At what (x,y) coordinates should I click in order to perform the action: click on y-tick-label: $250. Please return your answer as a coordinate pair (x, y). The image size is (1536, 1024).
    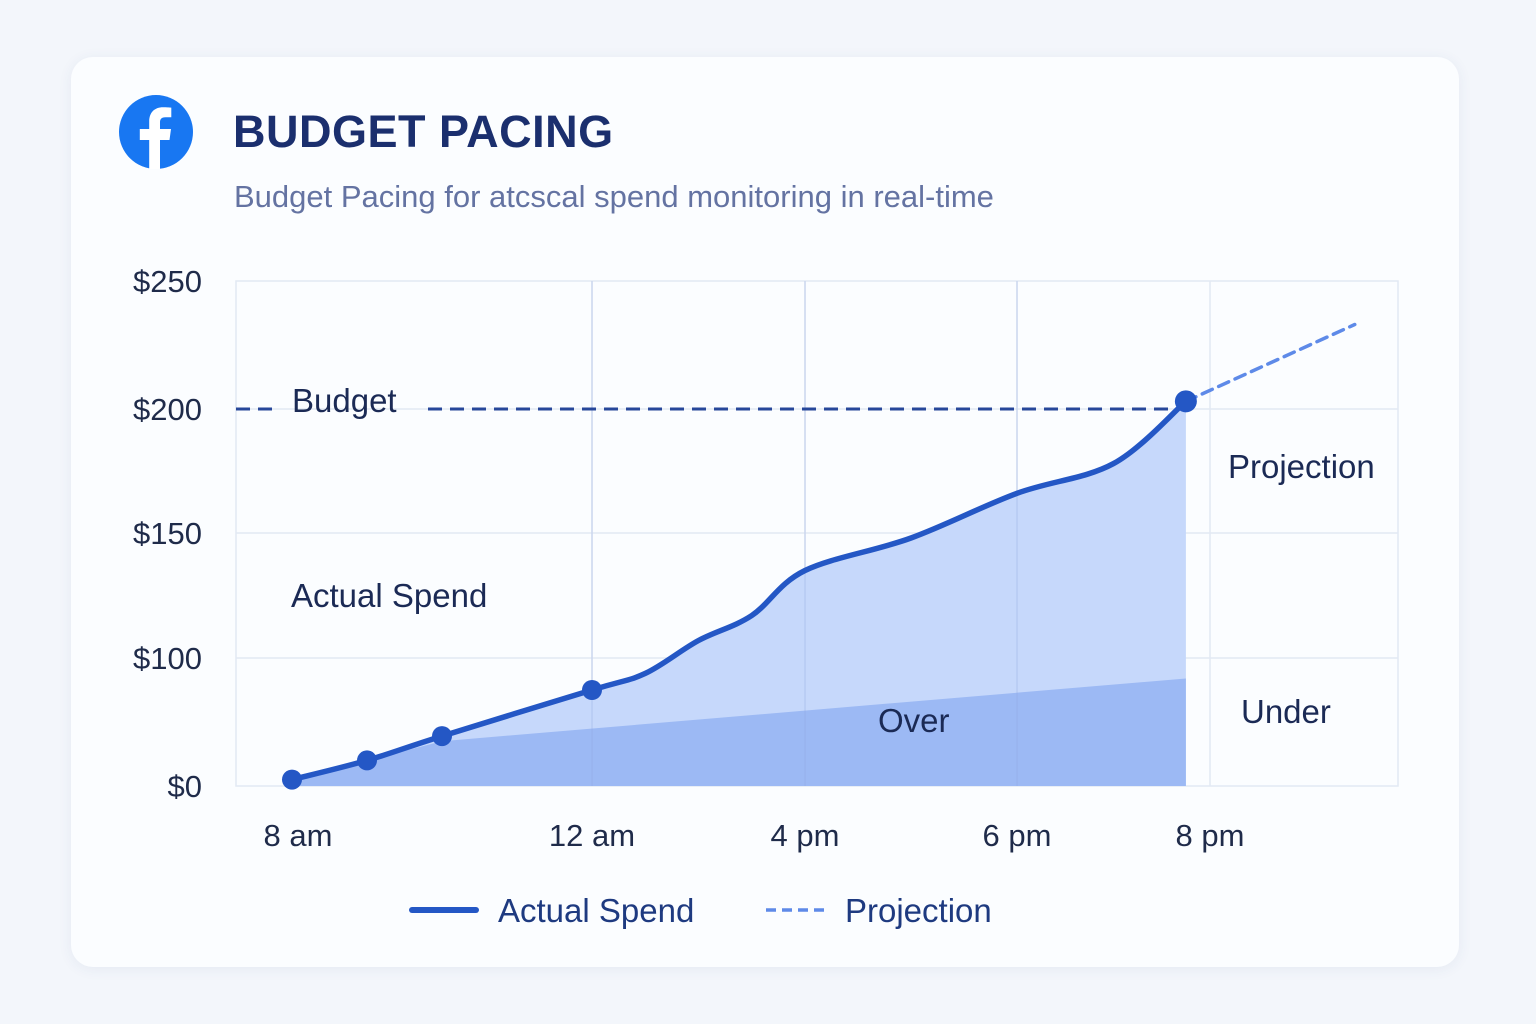
    Looking at the image, I should click on (167, 281).